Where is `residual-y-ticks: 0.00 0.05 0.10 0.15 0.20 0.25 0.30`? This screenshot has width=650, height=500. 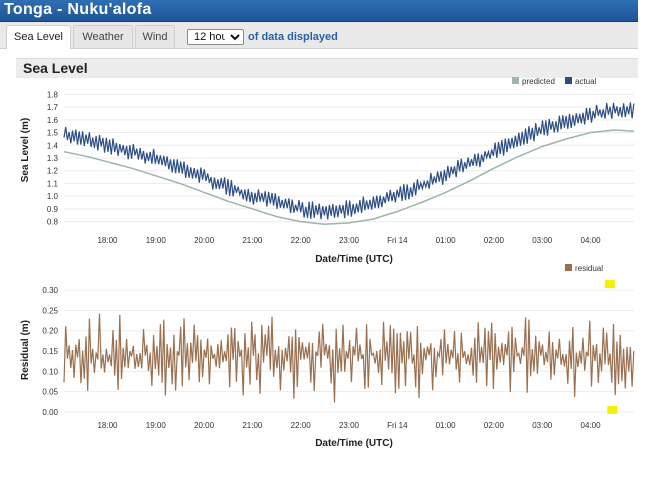 residual-y-ticks: 0.00 0.05 0.10 0.15 0.20 0.25 0.30 is located at coordinates (50, 351).